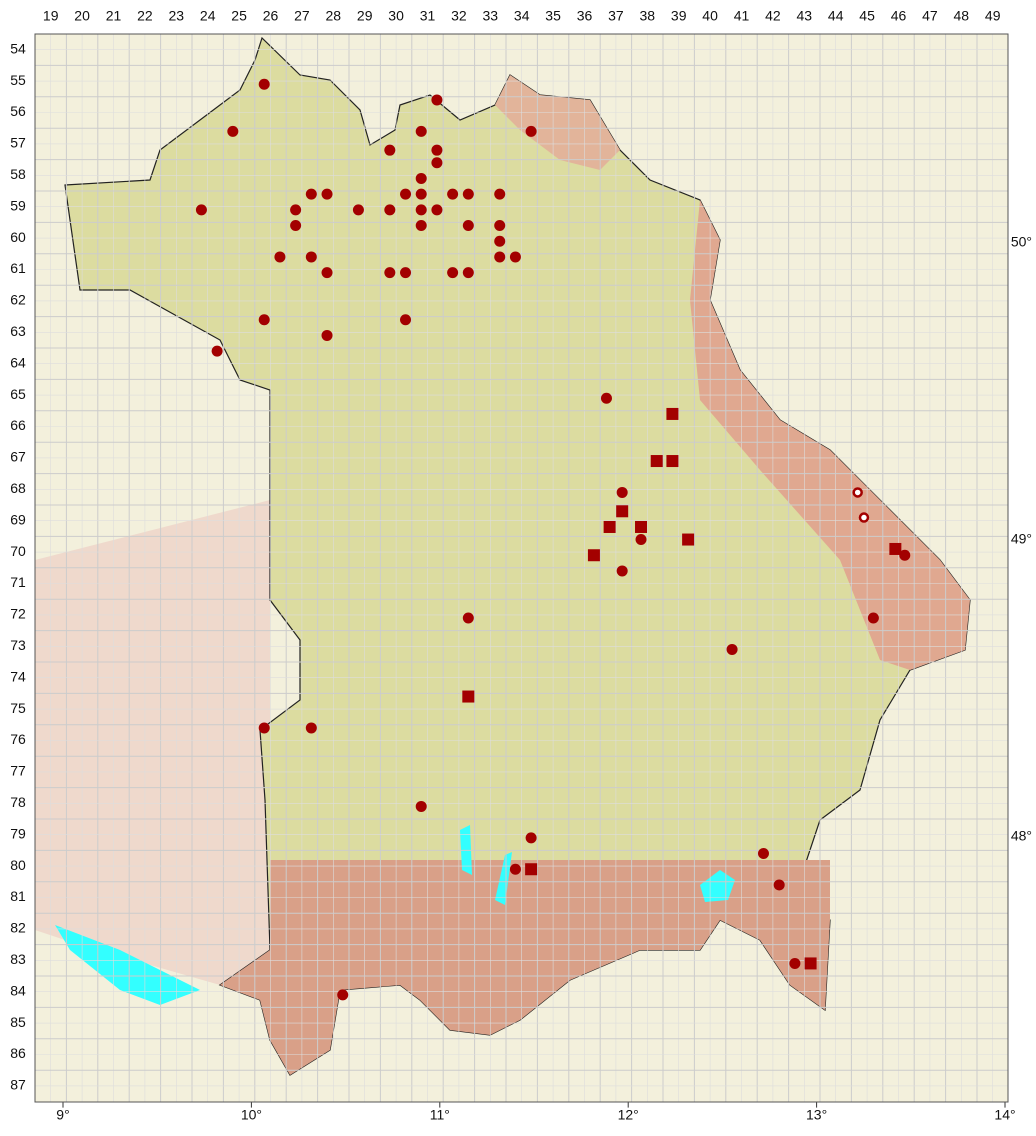 This screenshot has height=1136, width=1036. I want to click on column-label: 36, so click(585, 16).